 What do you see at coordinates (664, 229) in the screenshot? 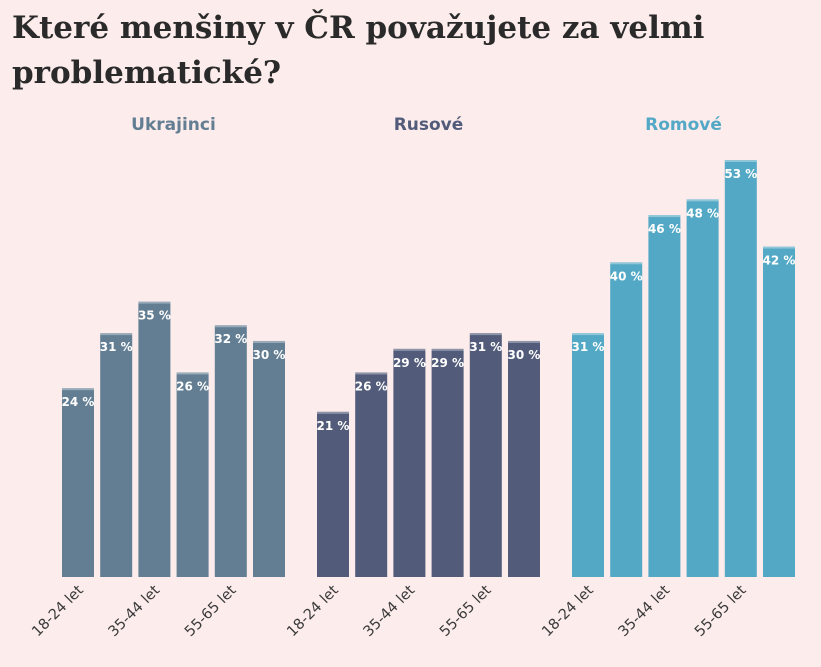
I see `bar-value-label: 46 %` at bounding box center [664, 229].